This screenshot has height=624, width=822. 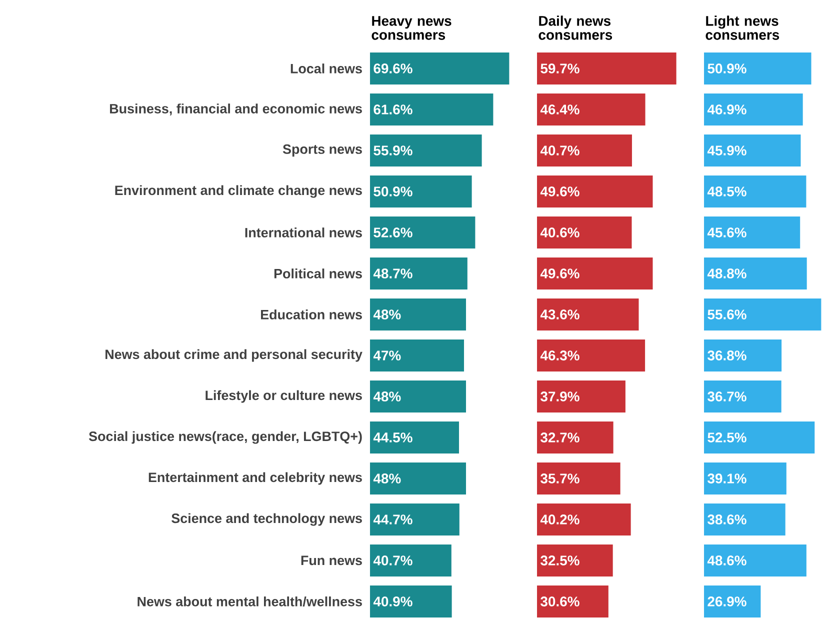 What do you see at coordinates (284, 396) in the screenshot?
I see `y-tick-label: Lifestyle or culture news` at bounding box center [284, 396].